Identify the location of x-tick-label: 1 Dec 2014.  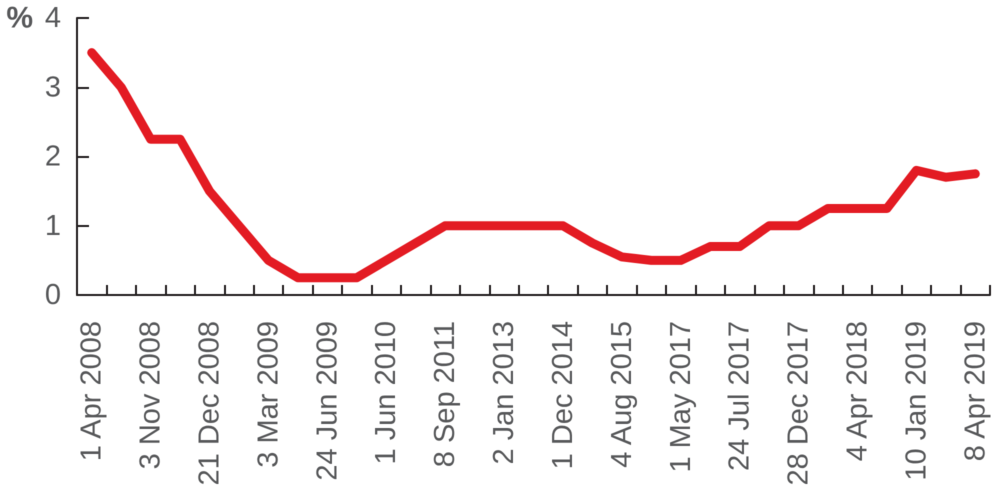
(562, 395).